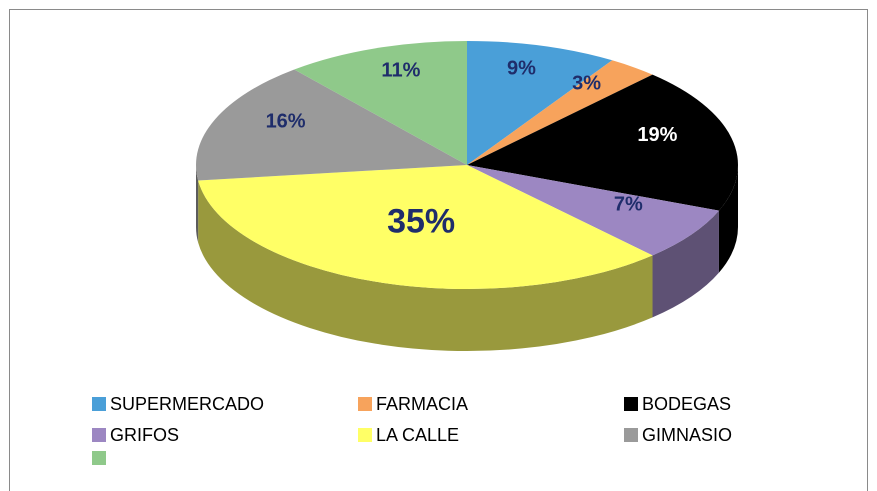  What do you see at coordinates (400, 70) in the screenshot?
I see `data-label: 11%` at bounding box center [400, 70].